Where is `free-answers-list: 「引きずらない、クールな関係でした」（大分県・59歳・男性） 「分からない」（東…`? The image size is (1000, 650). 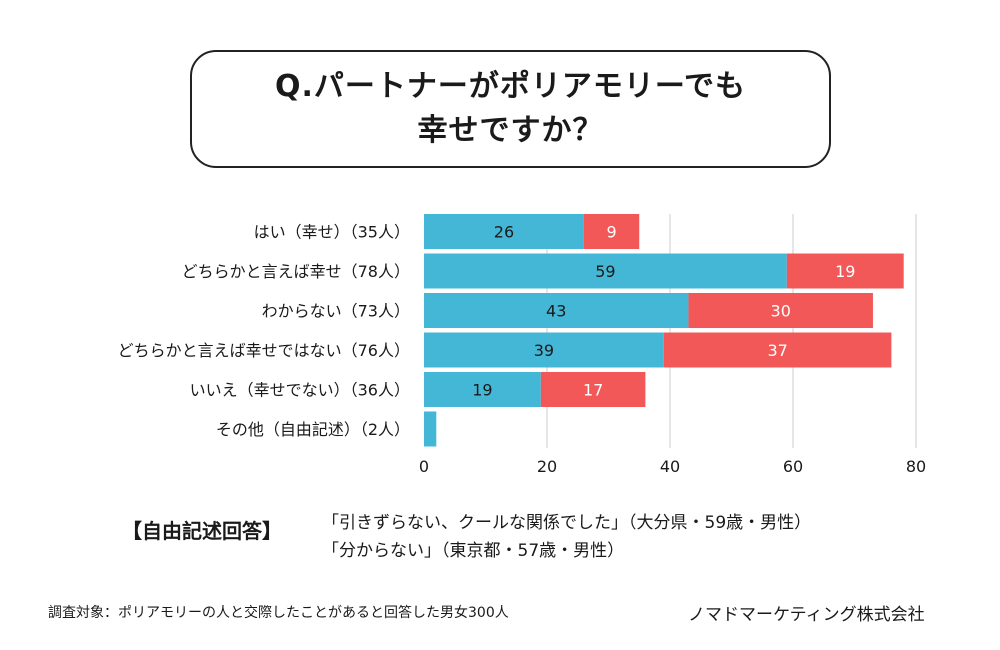
free-answers-list: 「引きずらない、クールな関係でした」（大分県・59歳・男性） 「分からない」（東… is located at coordinates (566, 537).